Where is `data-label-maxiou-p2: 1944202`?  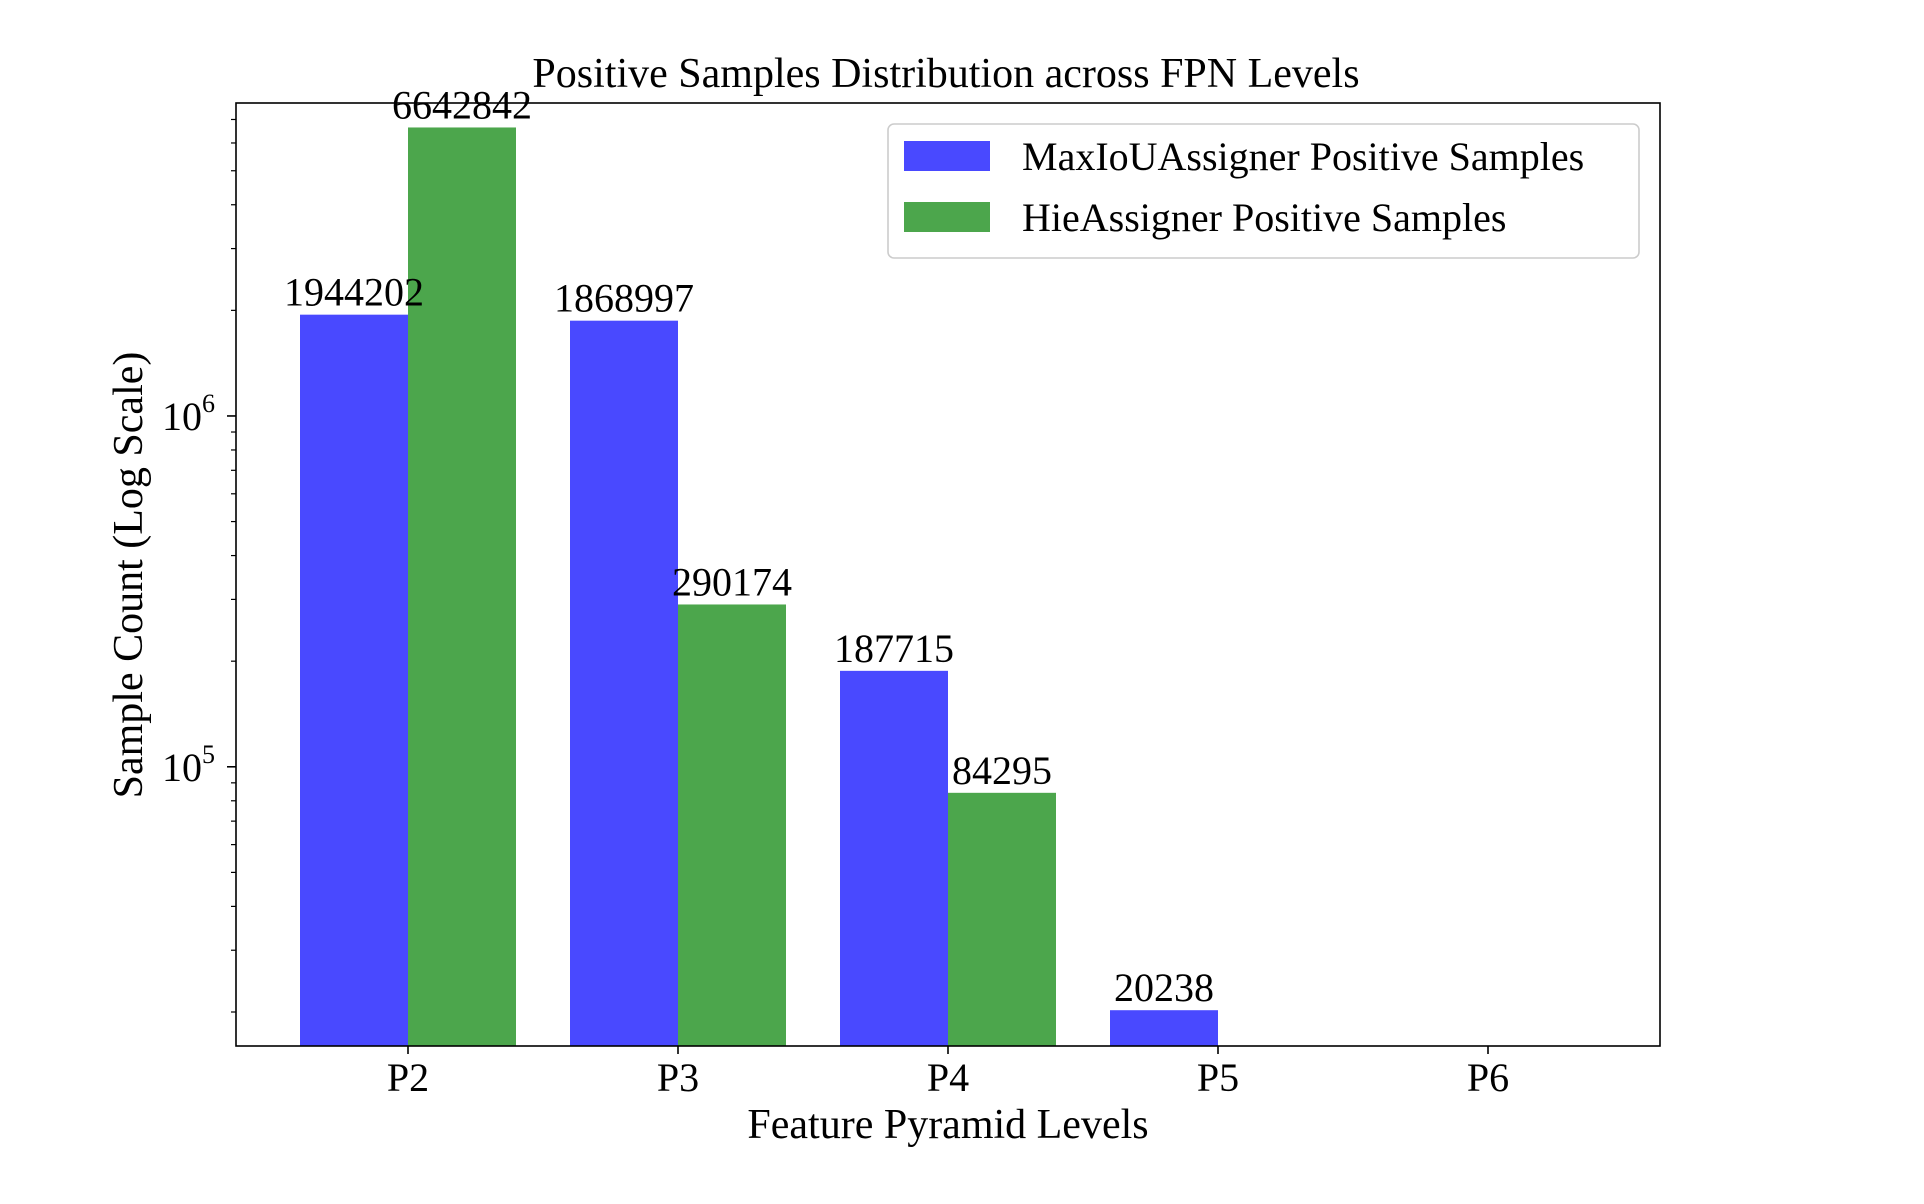 data-label-maxiou-p2: 1944202 is located at coordinates (354, 292).